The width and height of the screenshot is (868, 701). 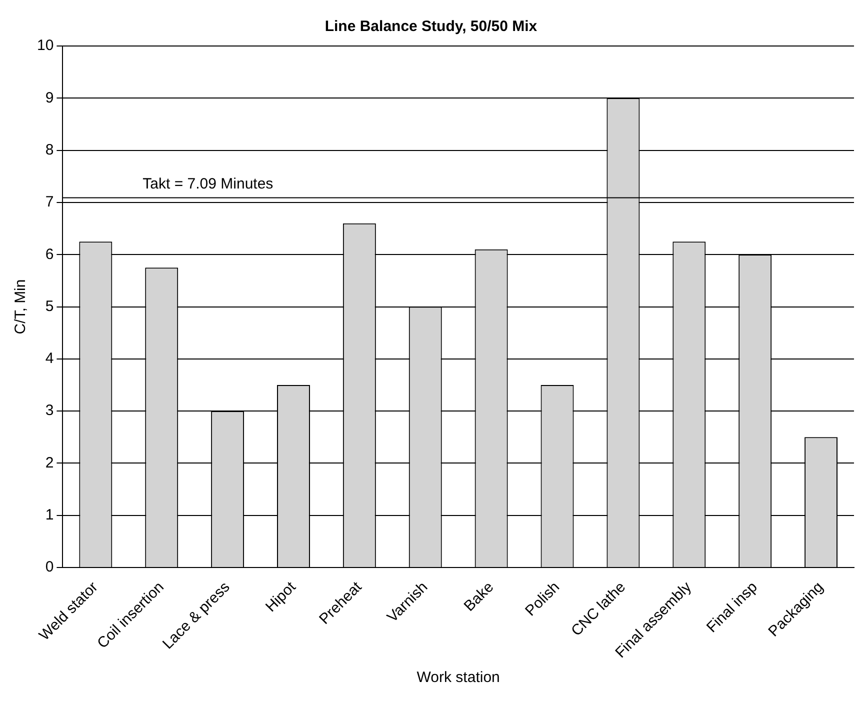 What do you see at coordinates (458, 677) in the screenshot?
I see `x-axis-title: Work station` at bounding box center [458, 677].